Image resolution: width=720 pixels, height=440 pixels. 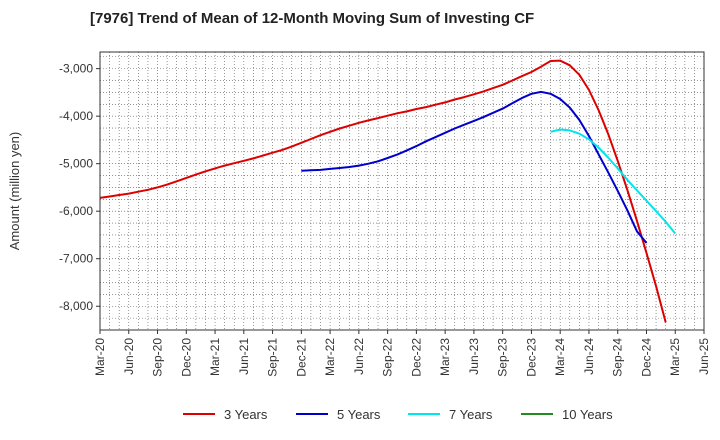 I want to click on y-tick-label: -6,000, so click(x=76, y=211).